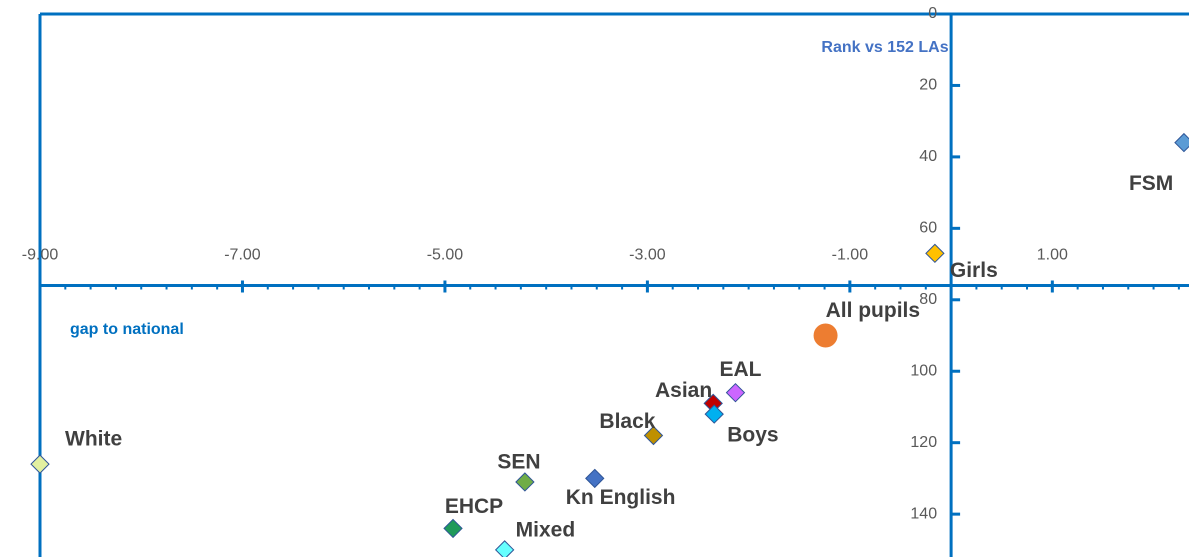  What do you see at coordinates (518, 462) in the screenshot?
I see `point-label: SEN` at bounding box center [518, 462].